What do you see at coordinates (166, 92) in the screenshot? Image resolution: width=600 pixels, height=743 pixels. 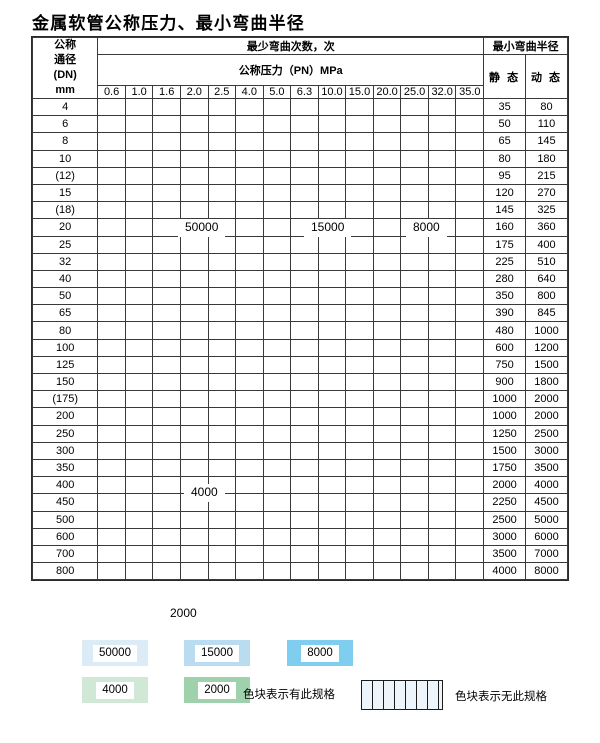 I see `header-pressure-col: 1.6` at bounding box center [166, 92].